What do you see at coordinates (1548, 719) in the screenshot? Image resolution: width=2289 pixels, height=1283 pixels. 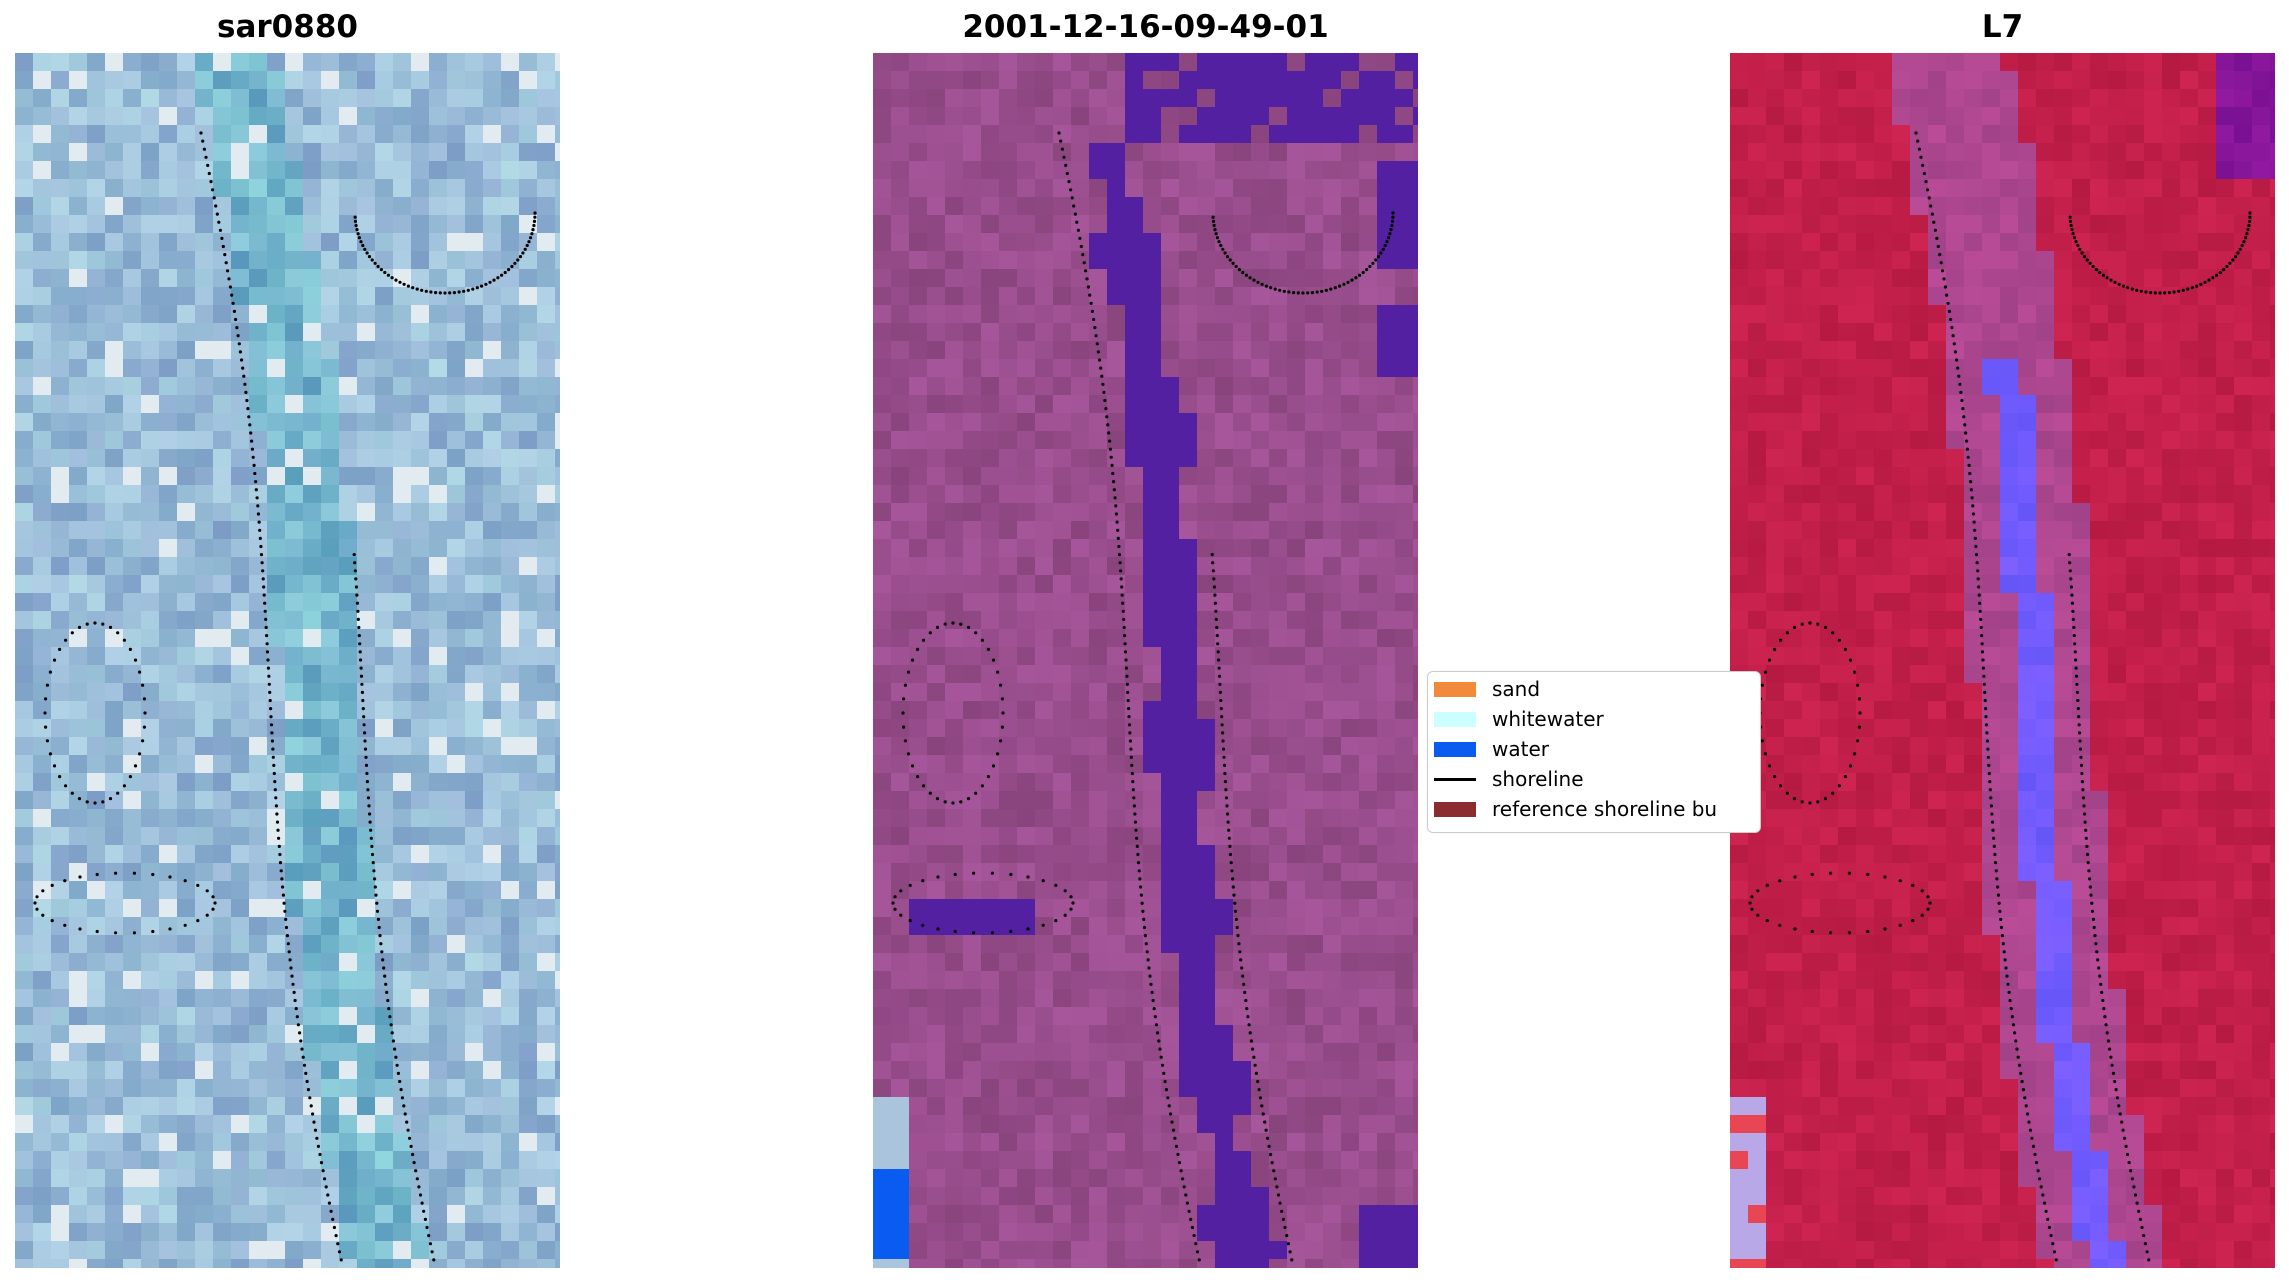 I see `legend-label-whitewater: whitewater` at bounding box center [1548, 719].